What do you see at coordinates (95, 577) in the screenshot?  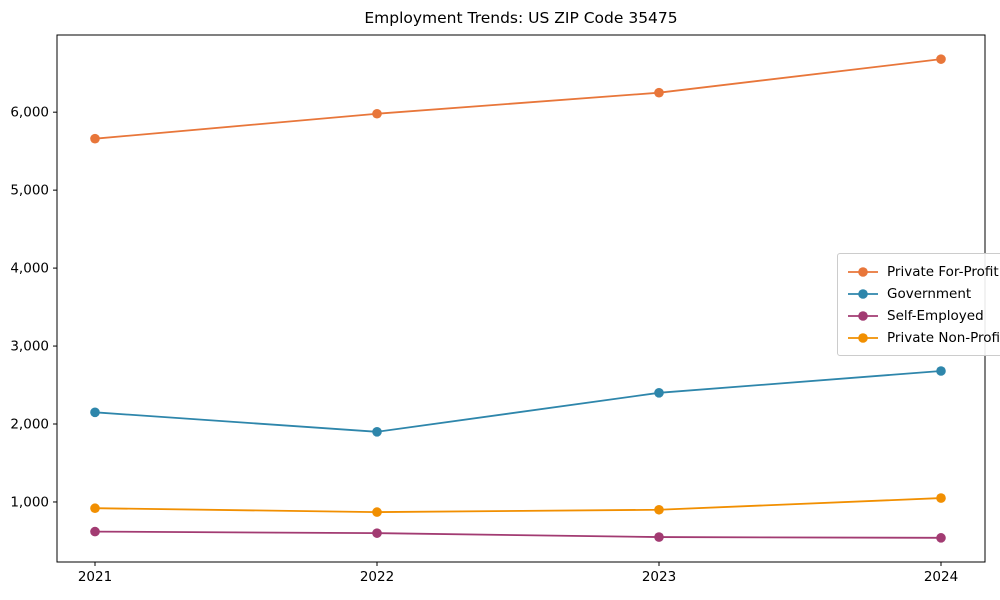 I see `x-tick-label: 2021` at bounding box center [95, 577].